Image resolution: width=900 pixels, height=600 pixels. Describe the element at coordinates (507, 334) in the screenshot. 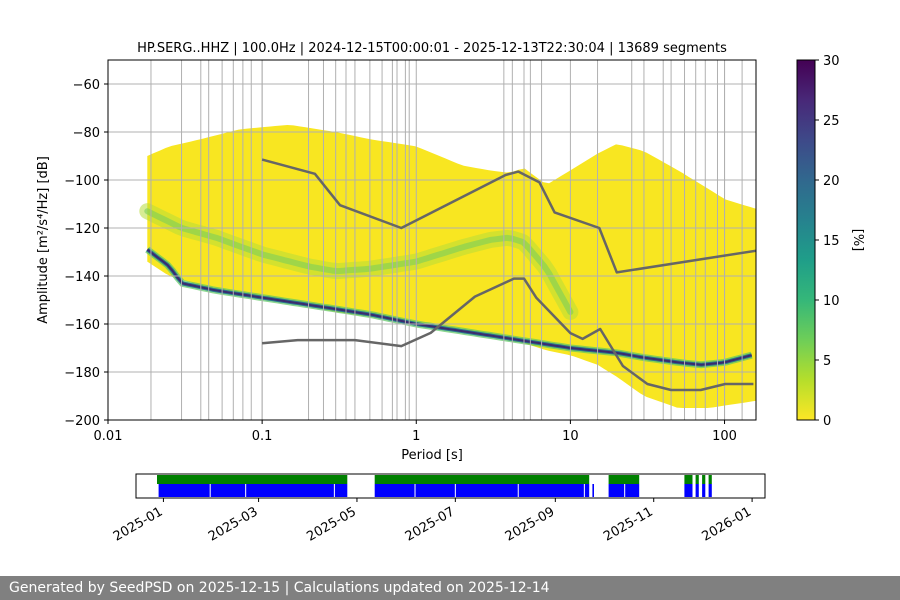

I see `nlnm-curve` at that location.